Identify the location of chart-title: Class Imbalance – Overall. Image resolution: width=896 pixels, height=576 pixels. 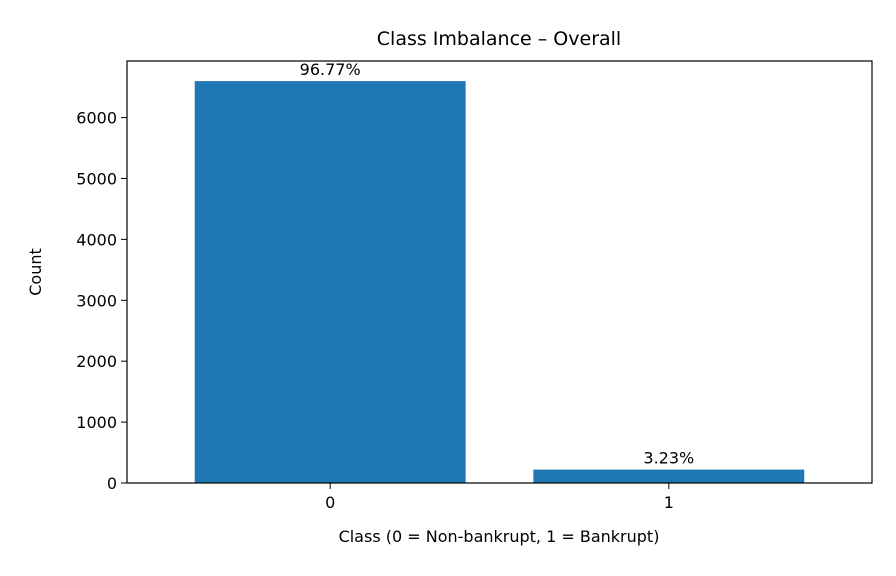
(499, 39).